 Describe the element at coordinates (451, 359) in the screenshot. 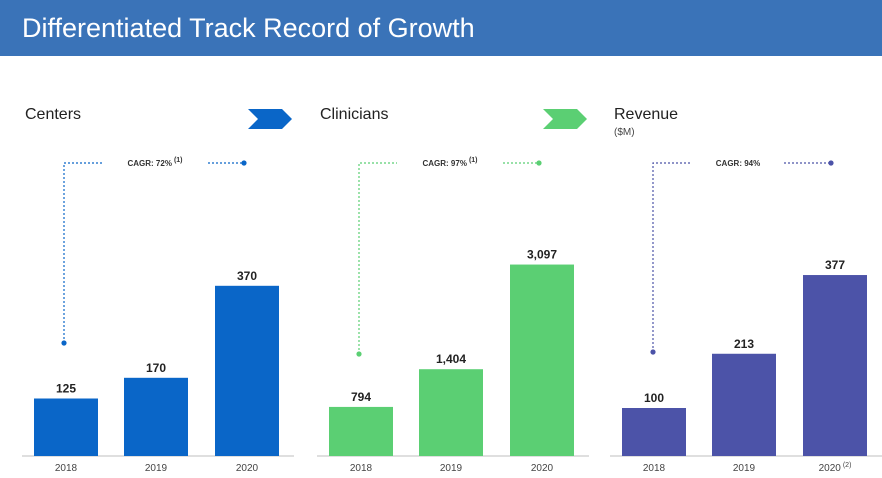

I see `data-label-2019: 1,404` at that location.